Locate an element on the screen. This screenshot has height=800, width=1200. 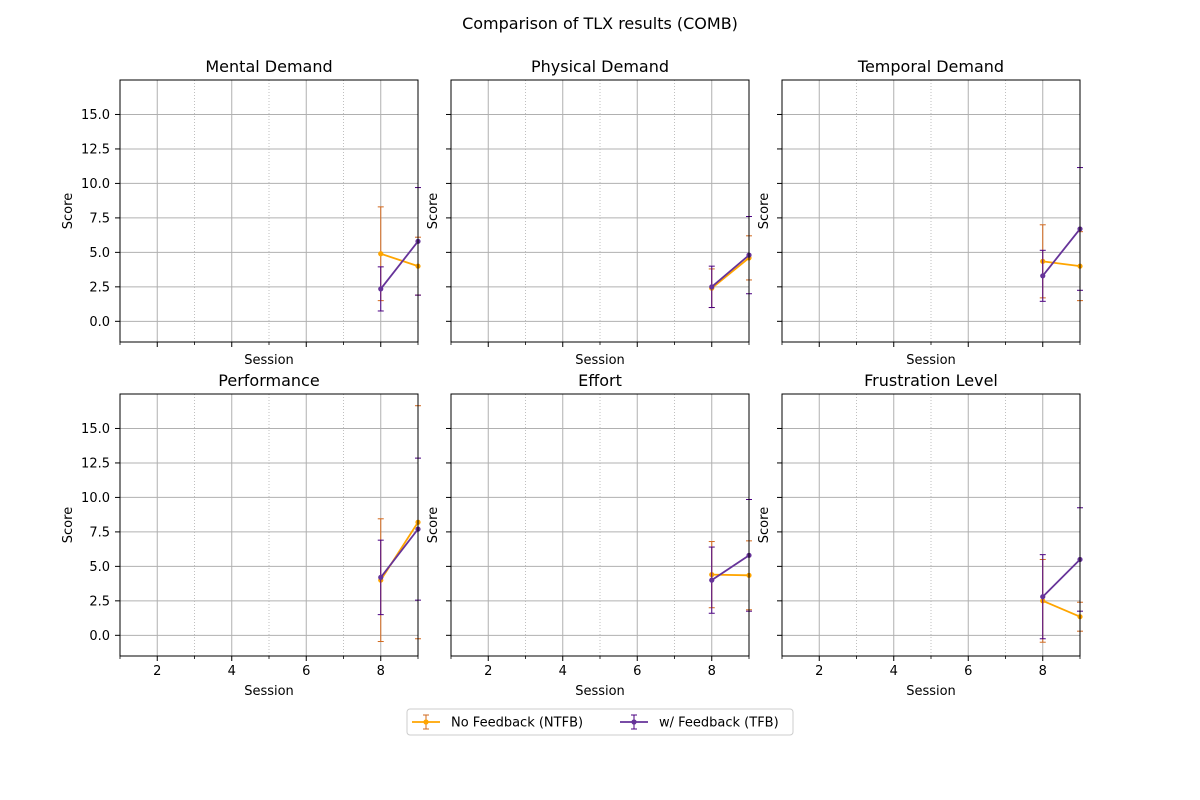
subplot-physical-demand-ylabel: Score is located at coordinates (433, 211).